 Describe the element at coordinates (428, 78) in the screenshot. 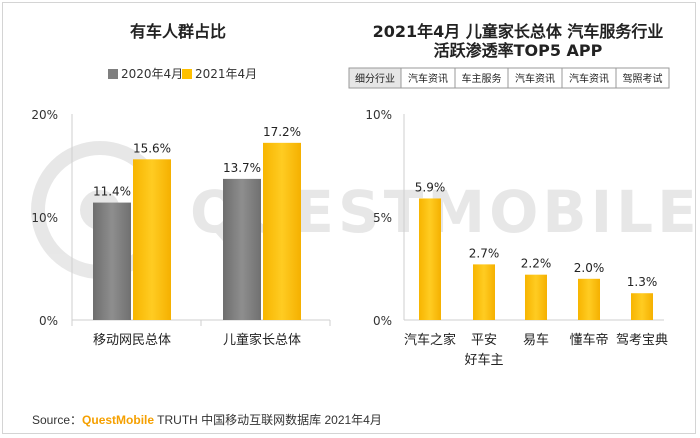

I see `industry-table-cell-1: 汽车资讯` at that location.